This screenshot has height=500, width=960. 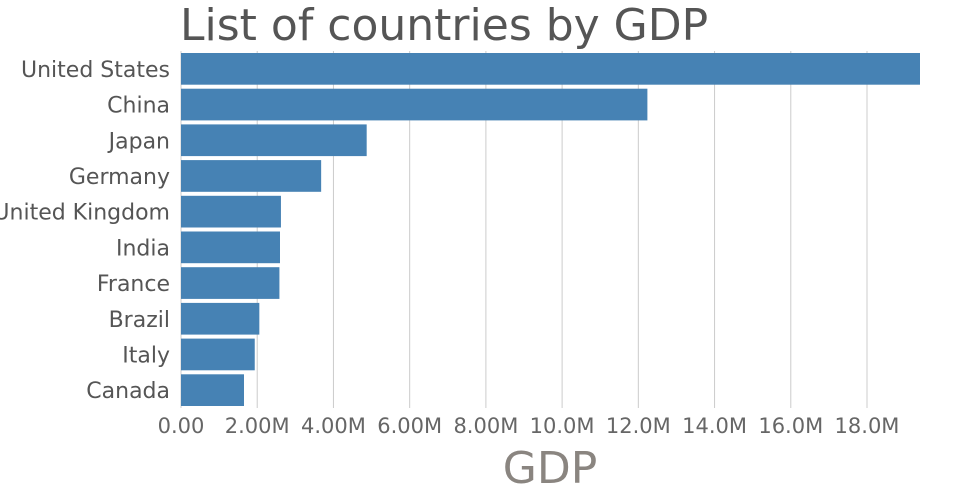 I want to click on x-tick-label: 8.00M, so click(x=485, y=426).